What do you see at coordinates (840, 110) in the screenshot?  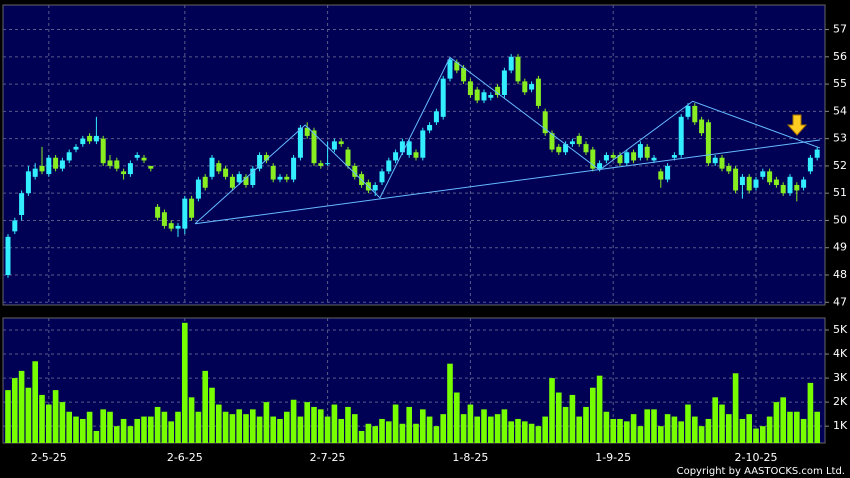 I see `y-tick-label: 54` at bounding box center [840, 110].